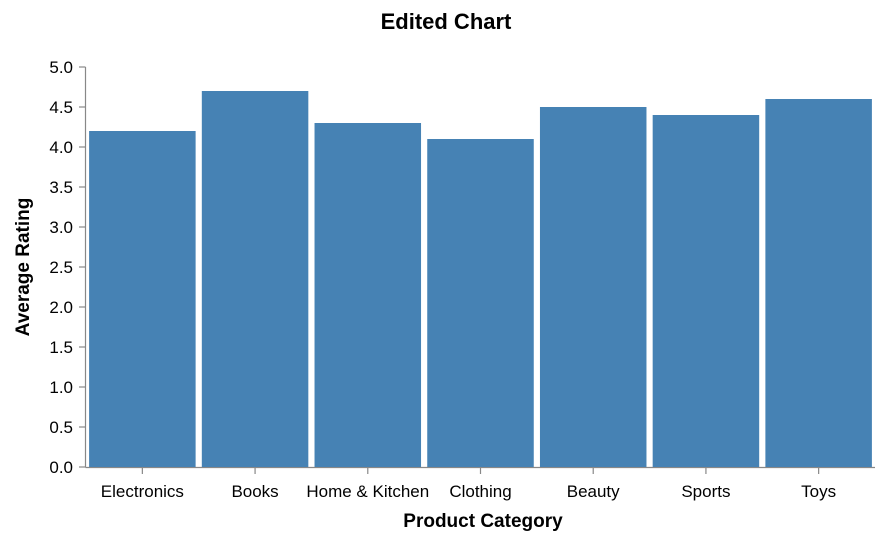 This screenshot has height=540, width=892. I want to click on y-tick-label: 3.5, so click(61, 187).